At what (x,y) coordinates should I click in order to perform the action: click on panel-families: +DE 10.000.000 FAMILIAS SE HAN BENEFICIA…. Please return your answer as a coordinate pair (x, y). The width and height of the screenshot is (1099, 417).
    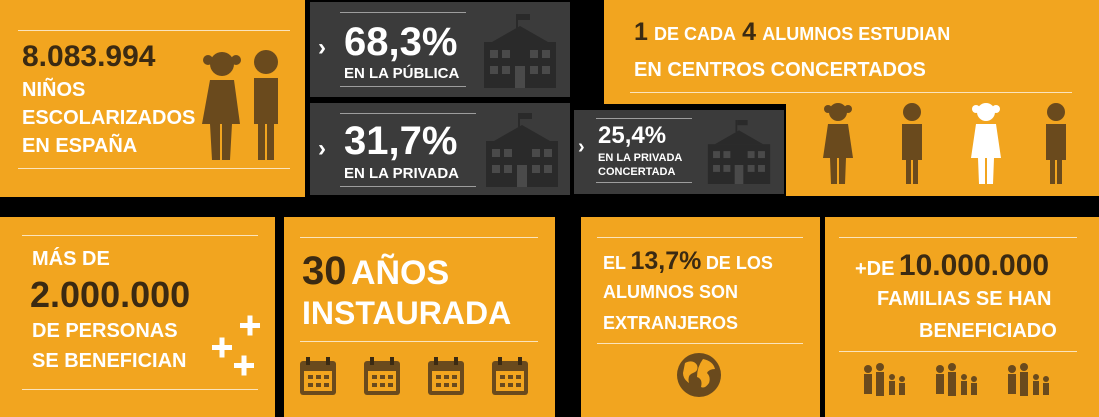
    Looking at the image, I should click on (962, 317).